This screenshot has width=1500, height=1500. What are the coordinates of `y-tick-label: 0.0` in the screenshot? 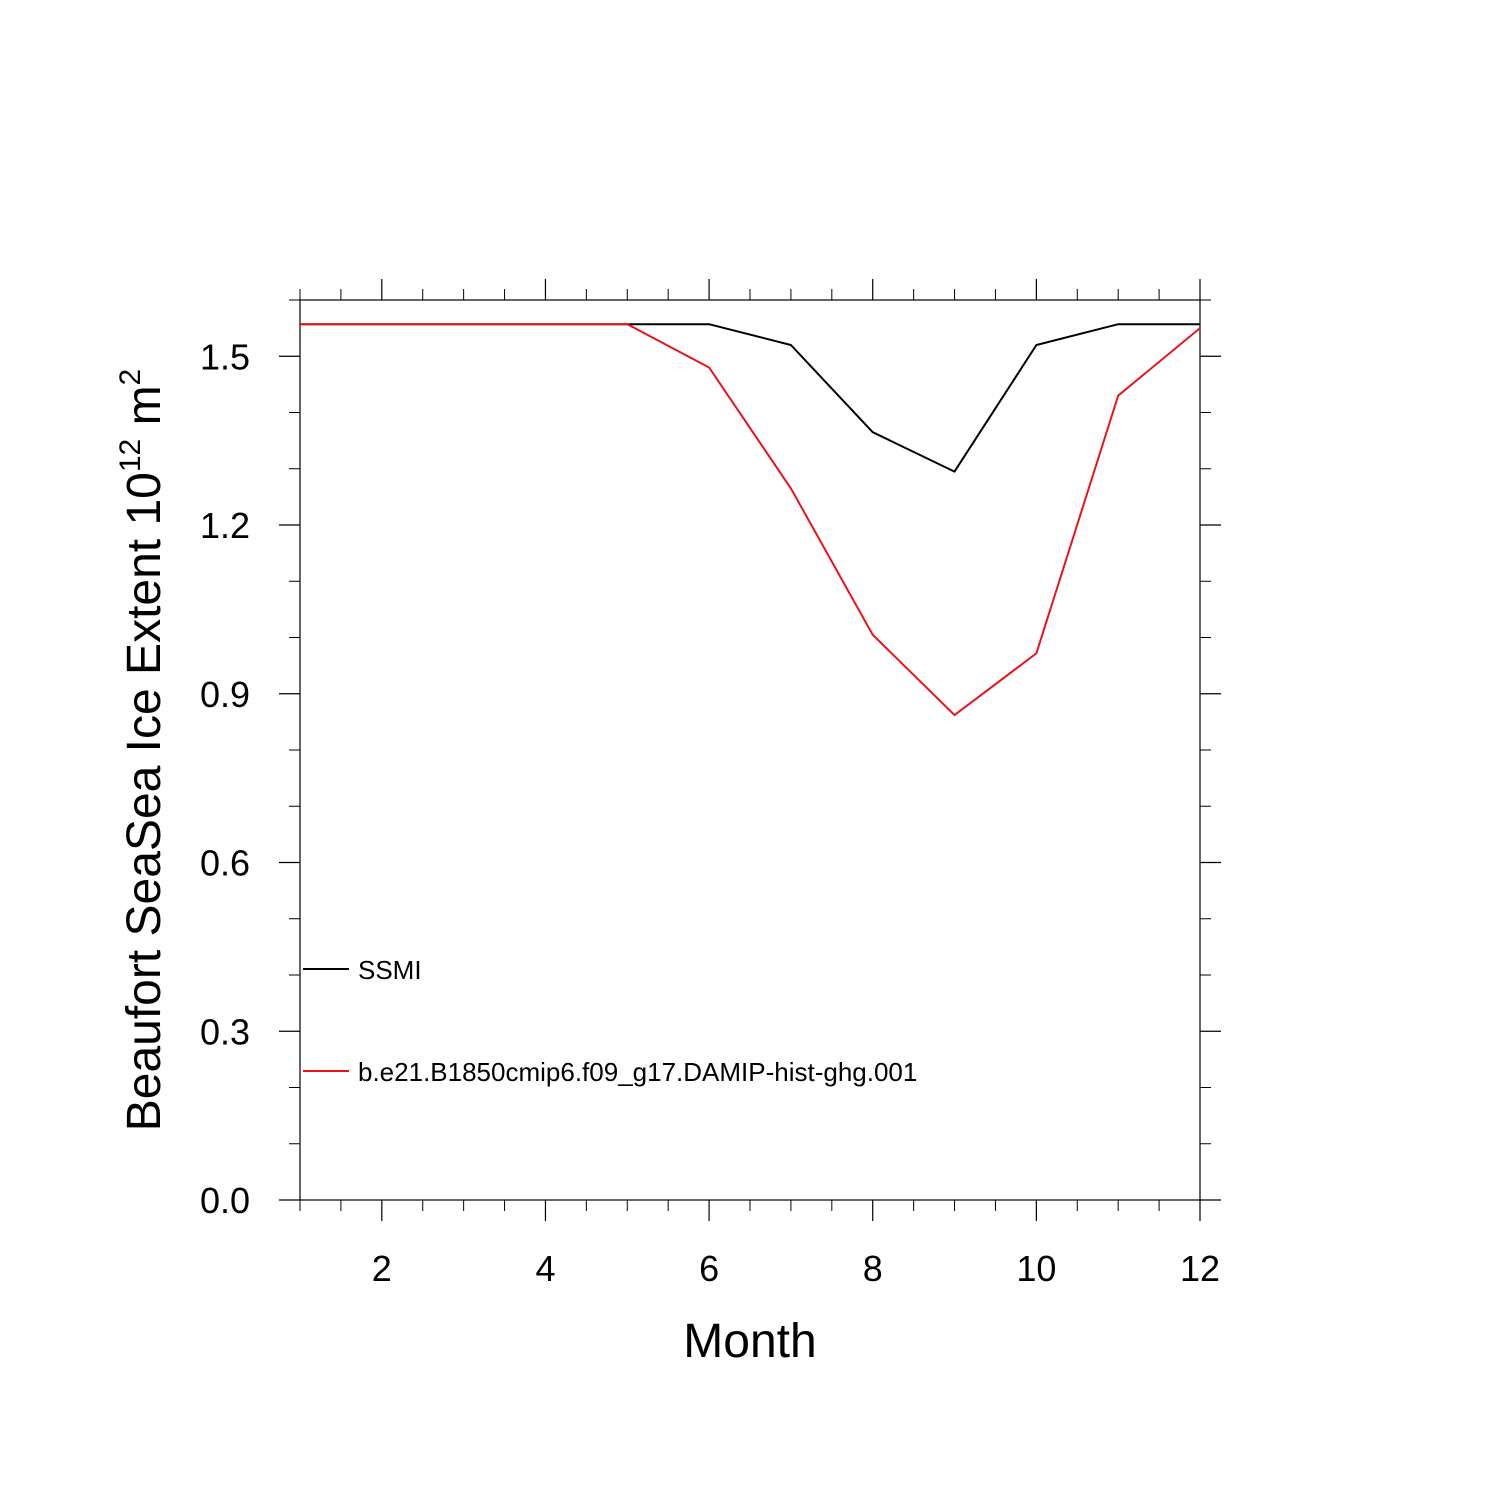 It's located at (225, 1200).